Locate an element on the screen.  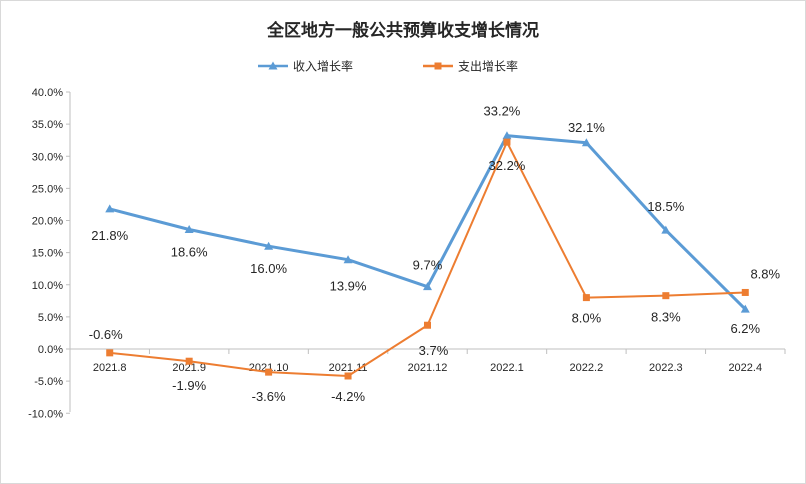
y-tick-label: 15.0% is located at coordinates (47, 254).